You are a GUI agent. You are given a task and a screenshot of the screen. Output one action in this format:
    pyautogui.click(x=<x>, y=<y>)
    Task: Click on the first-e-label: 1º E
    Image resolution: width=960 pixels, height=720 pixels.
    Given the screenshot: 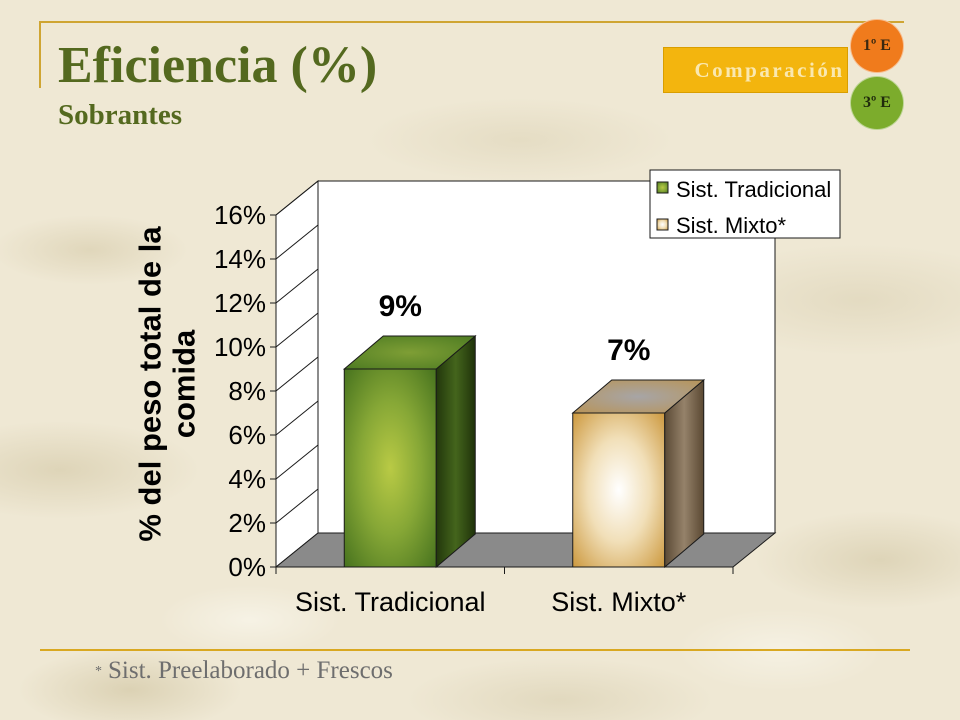 What is the action you would take?
    pyautogui.click(x=877, y=45)
    